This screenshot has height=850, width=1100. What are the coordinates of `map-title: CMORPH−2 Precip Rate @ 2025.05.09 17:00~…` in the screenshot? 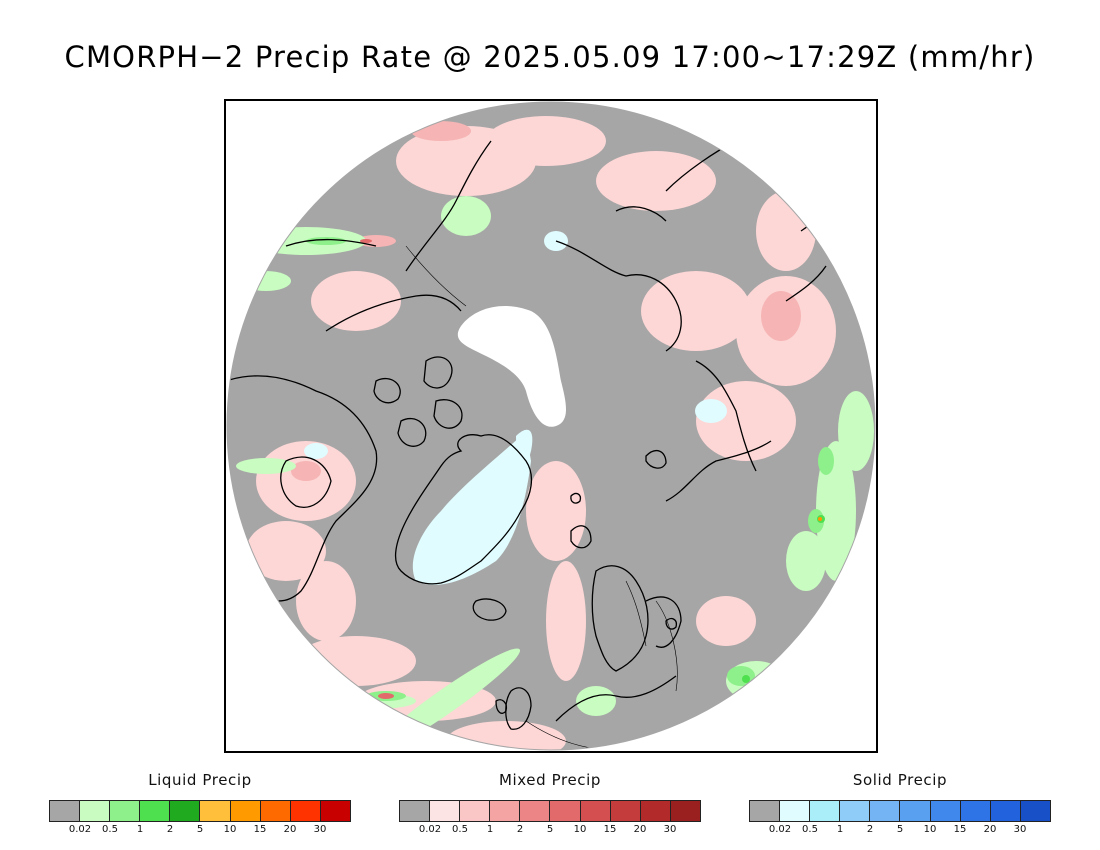 It's located at (550, 57).